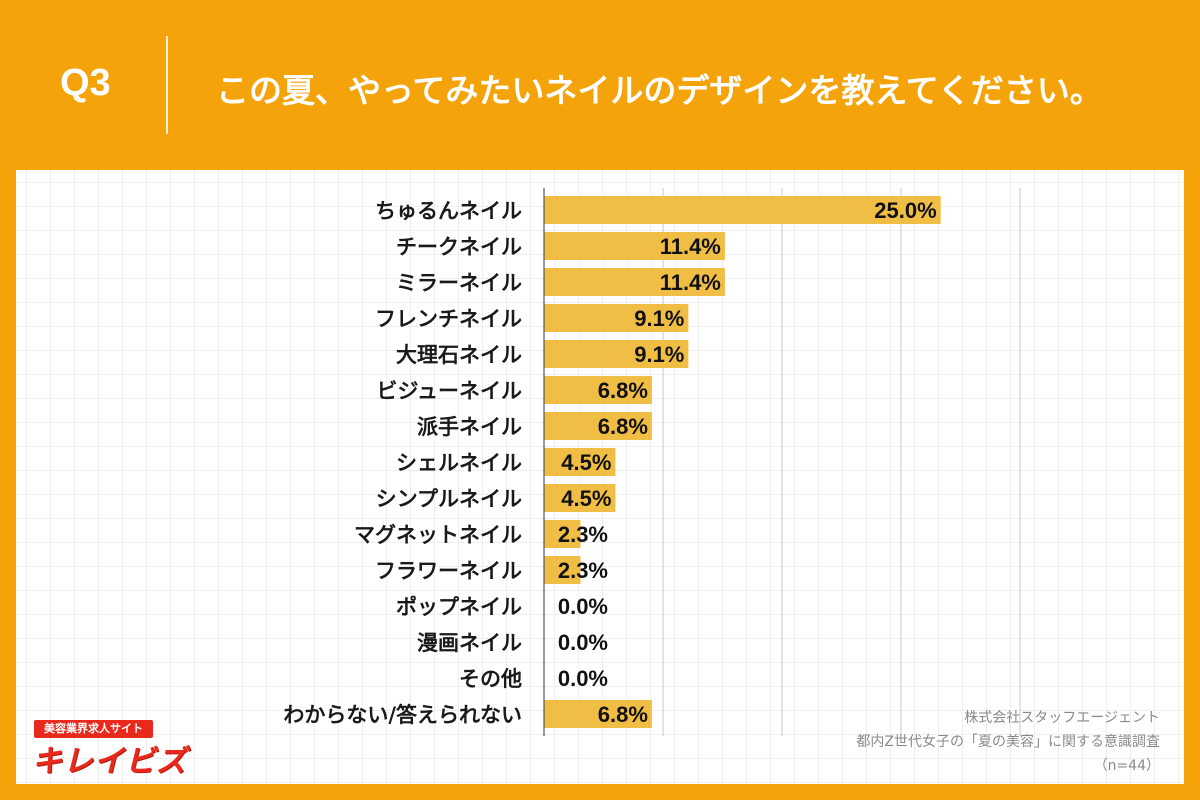 The width and height of the screenshot is (1200, 800). What do you see at coordinates (469, 427) in the screenshot?
I see `category-label-6: 派手ネイル` at bounding box center [469, 427].